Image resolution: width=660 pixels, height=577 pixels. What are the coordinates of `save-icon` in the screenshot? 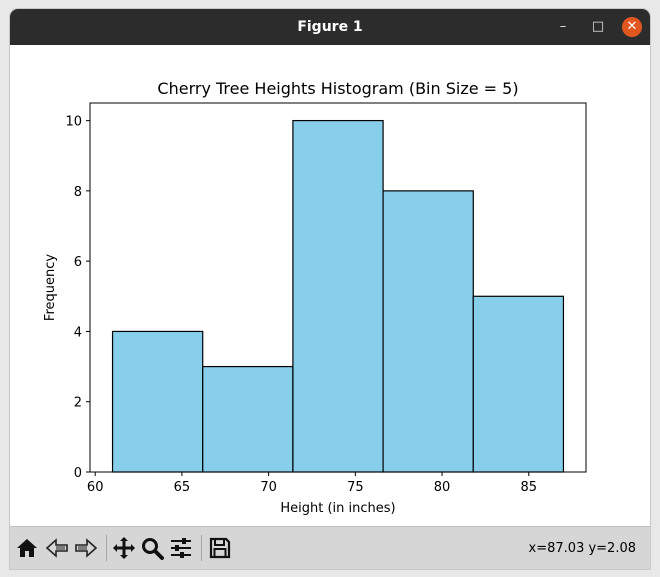 It's located at (220, 548).